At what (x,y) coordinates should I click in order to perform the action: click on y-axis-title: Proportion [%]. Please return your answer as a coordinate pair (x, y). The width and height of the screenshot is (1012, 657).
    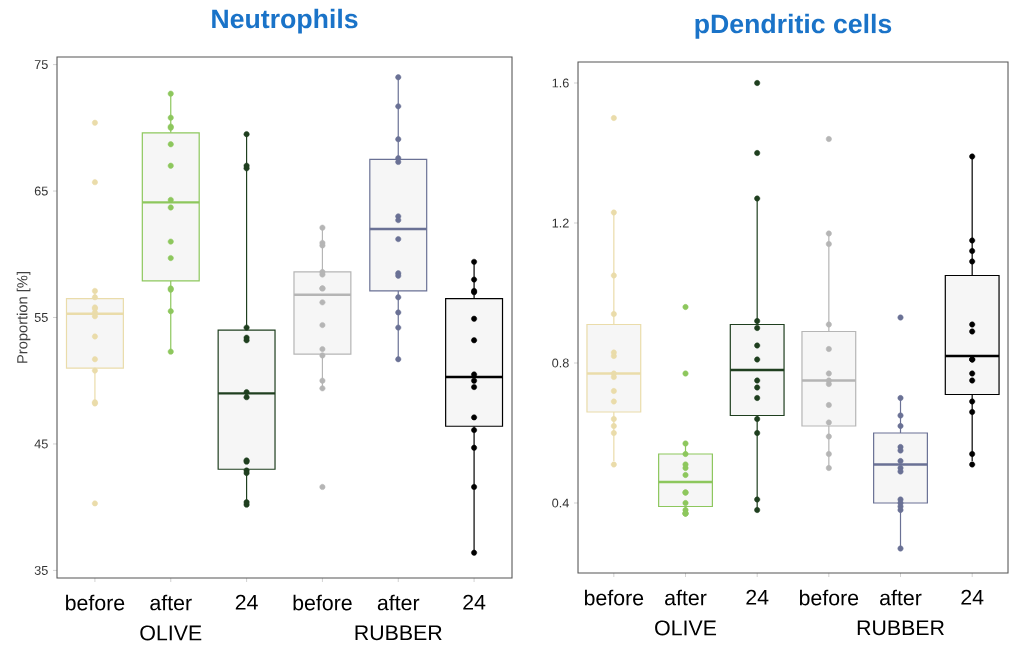
    Looking at the image, I should click on (23, 317).